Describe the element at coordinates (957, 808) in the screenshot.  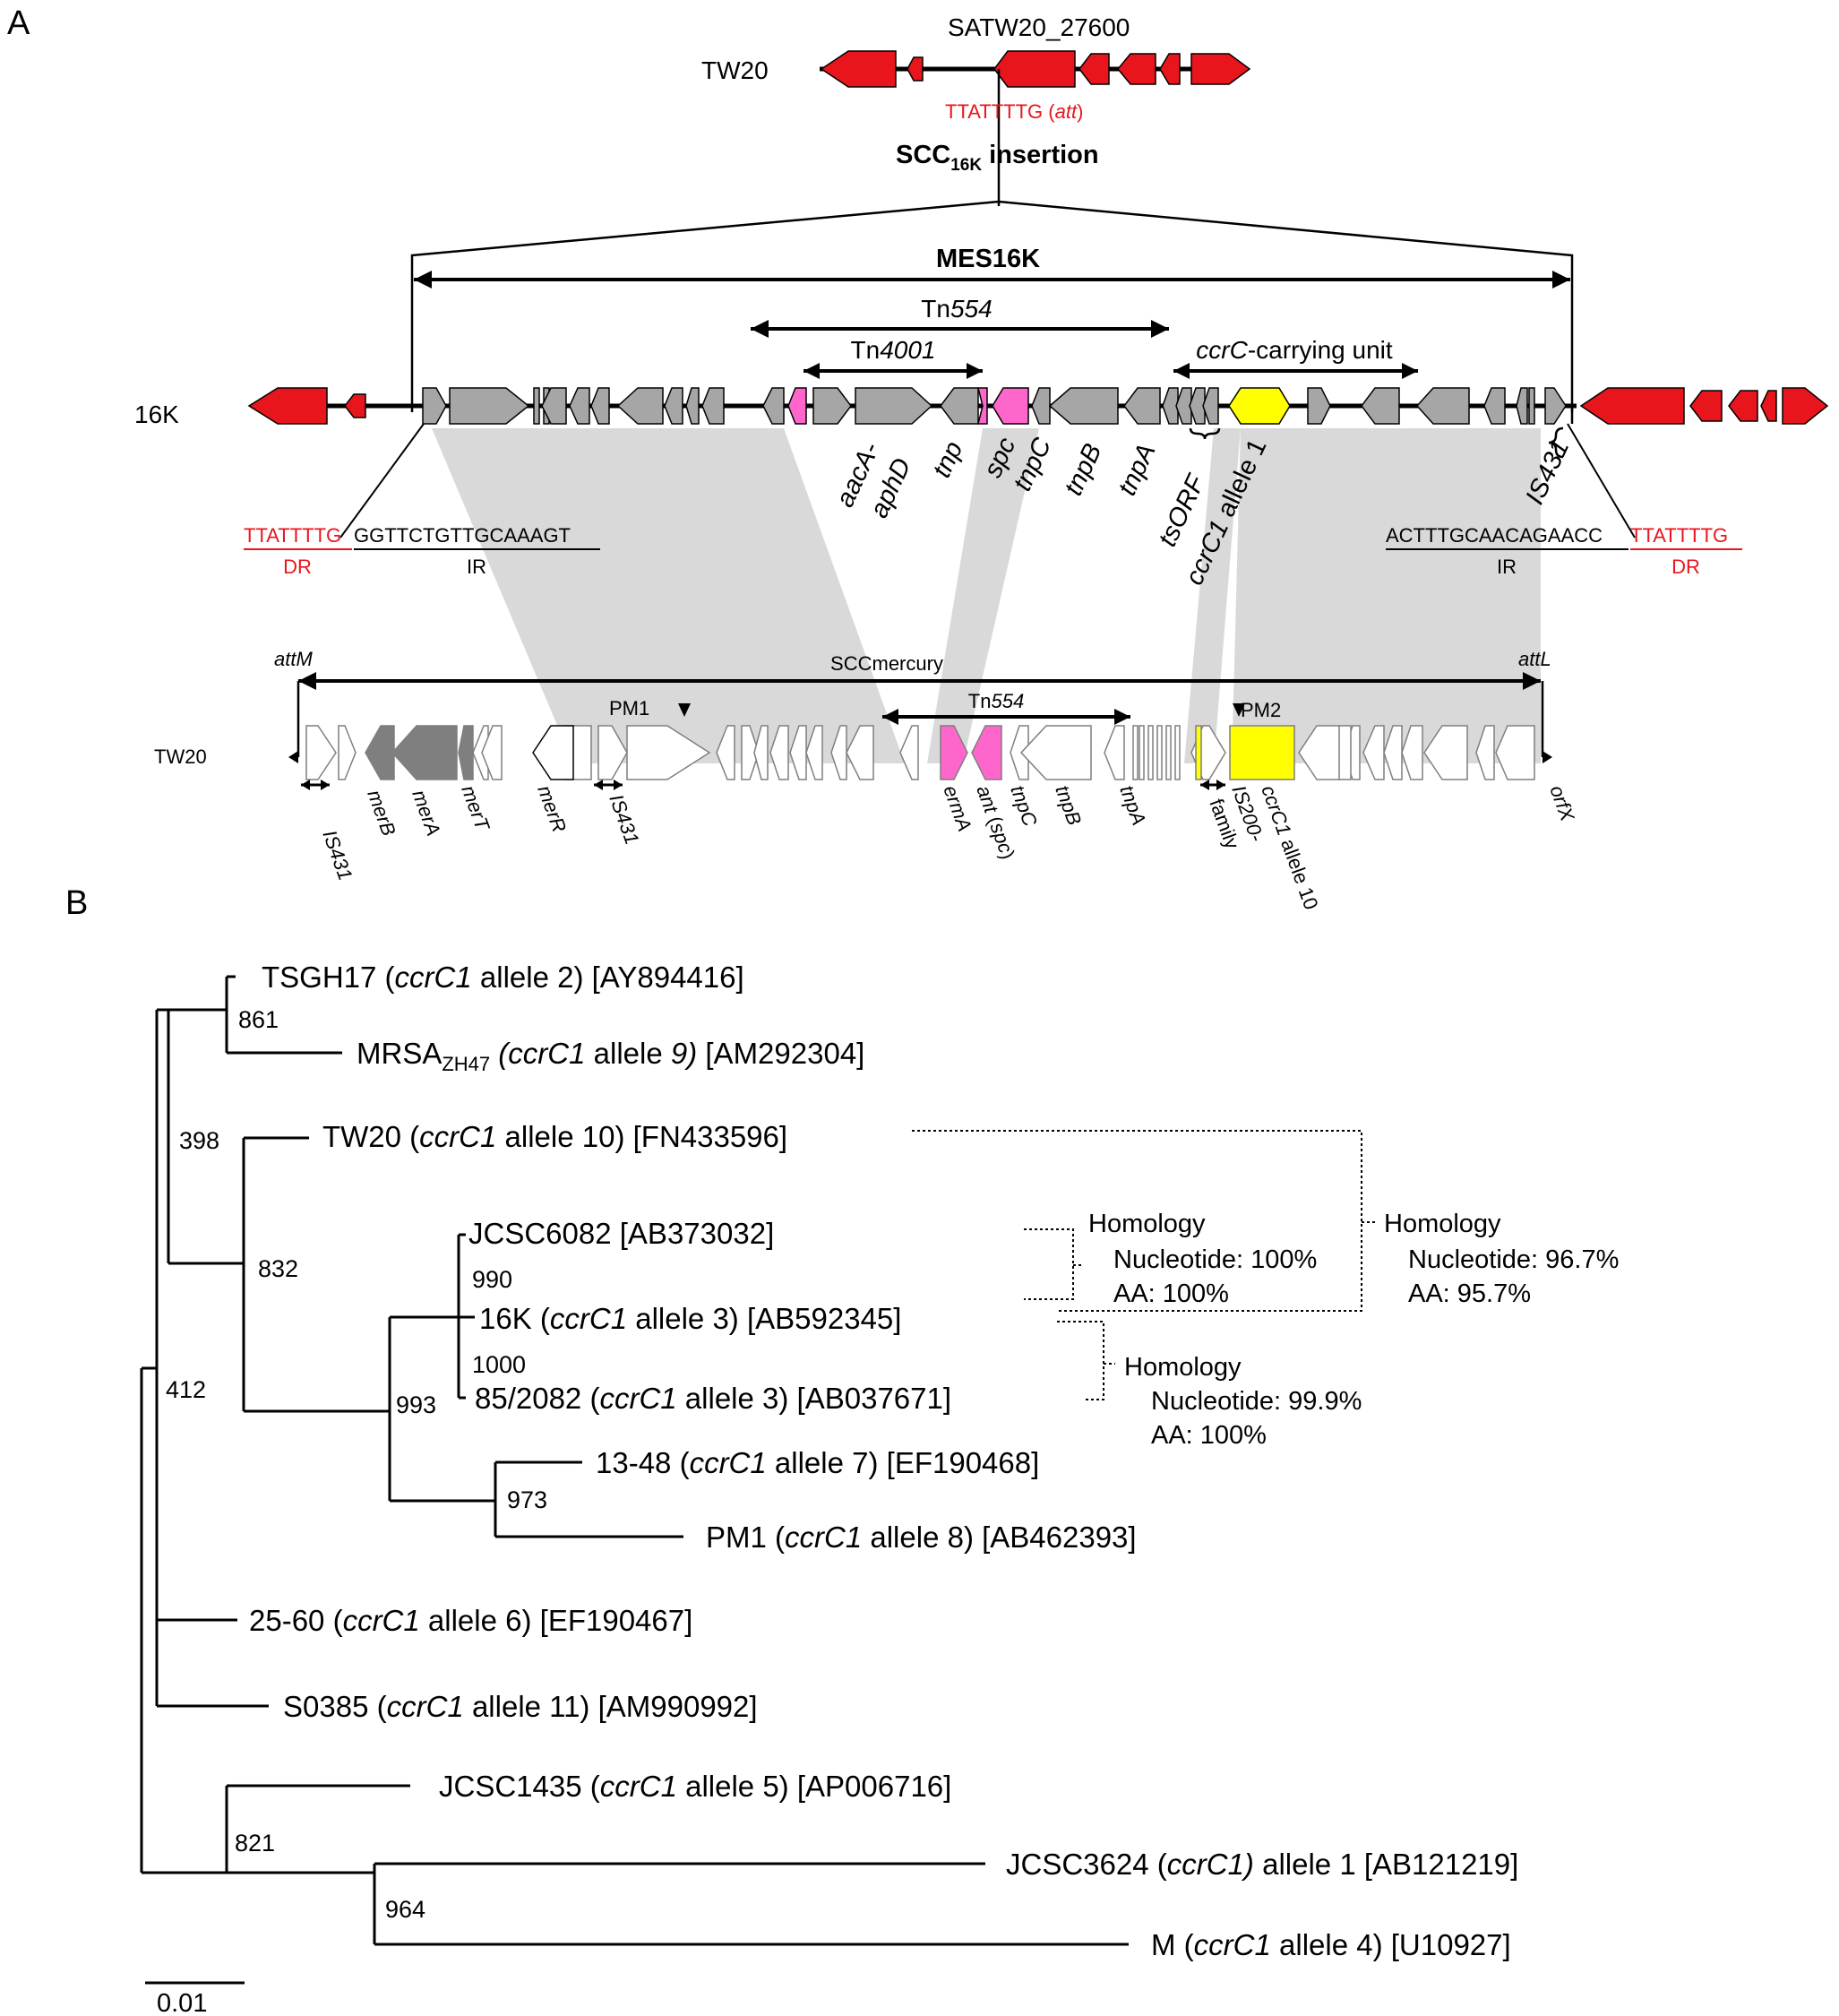
I see `gene-erma: ermA` at that location.